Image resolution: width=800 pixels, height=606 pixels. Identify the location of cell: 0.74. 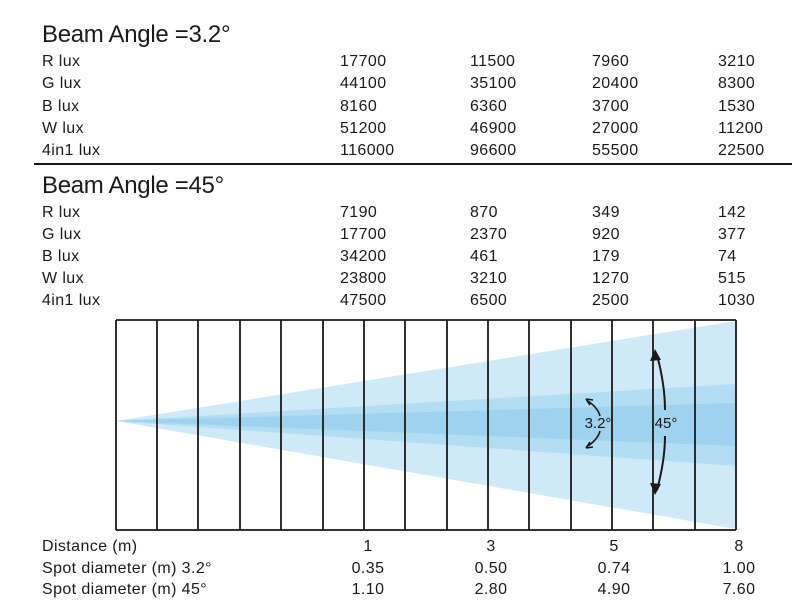
(614, 568).